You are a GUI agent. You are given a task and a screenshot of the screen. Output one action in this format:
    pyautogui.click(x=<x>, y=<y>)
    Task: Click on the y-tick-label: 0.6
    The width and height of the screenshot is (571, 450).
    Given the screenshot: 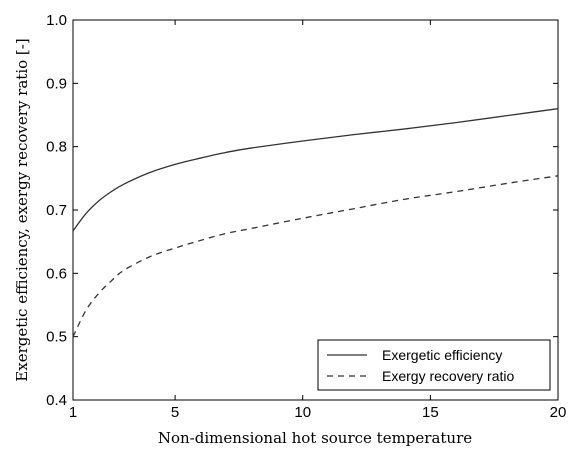 What is the action you would take?
    pyautogui.click(x=56, y=273)
    